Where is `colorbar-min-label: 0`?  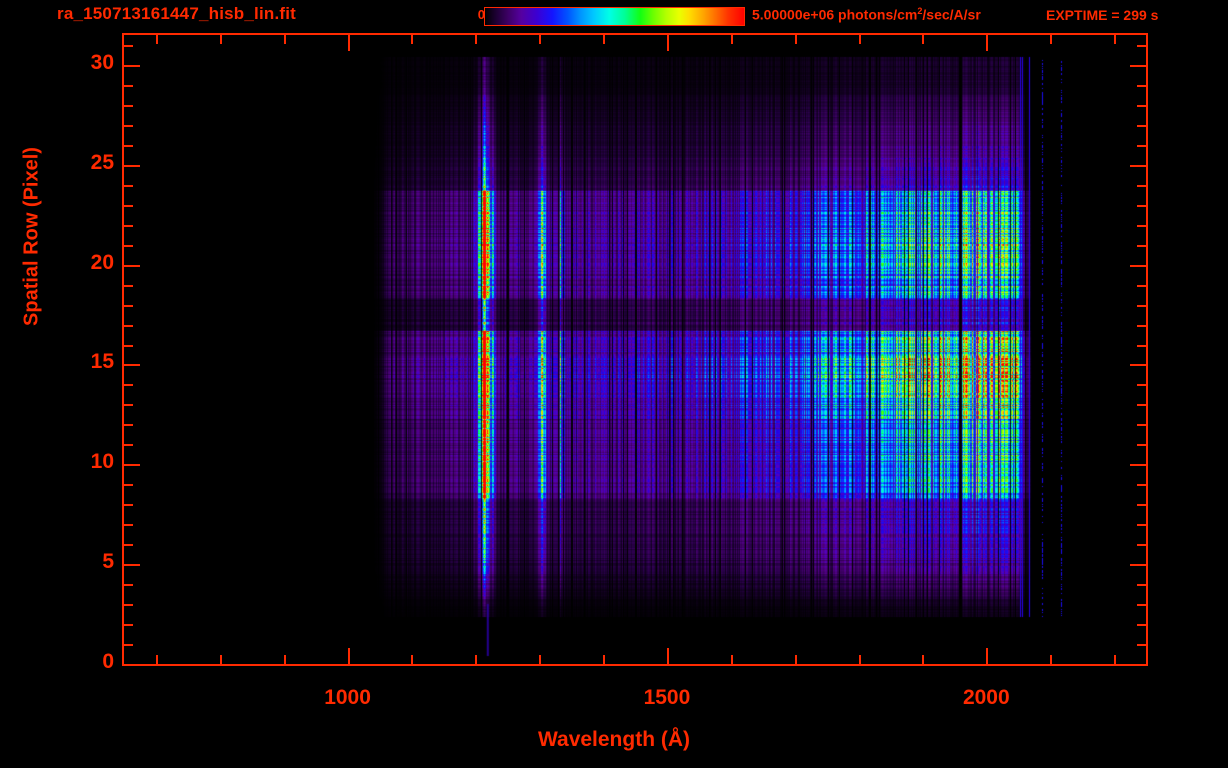
colorbar-min-label: 0 is located at coordinates (481, 14).